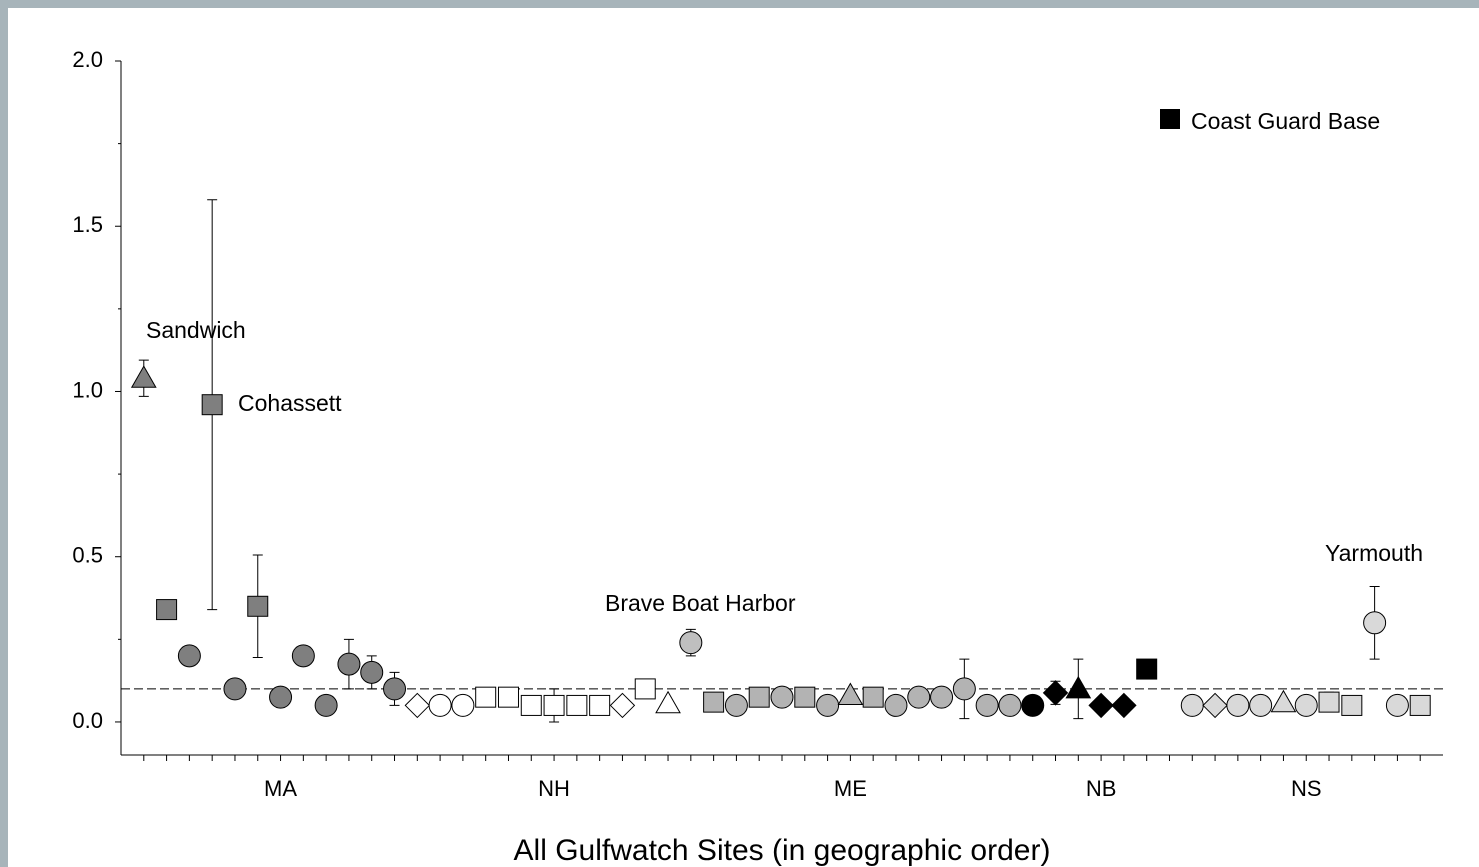 The height and width of the screenshot is (867, 1479). Describe the element at coordinates (850, 788) in the screenshot. I see `group-label: ME` at that location.